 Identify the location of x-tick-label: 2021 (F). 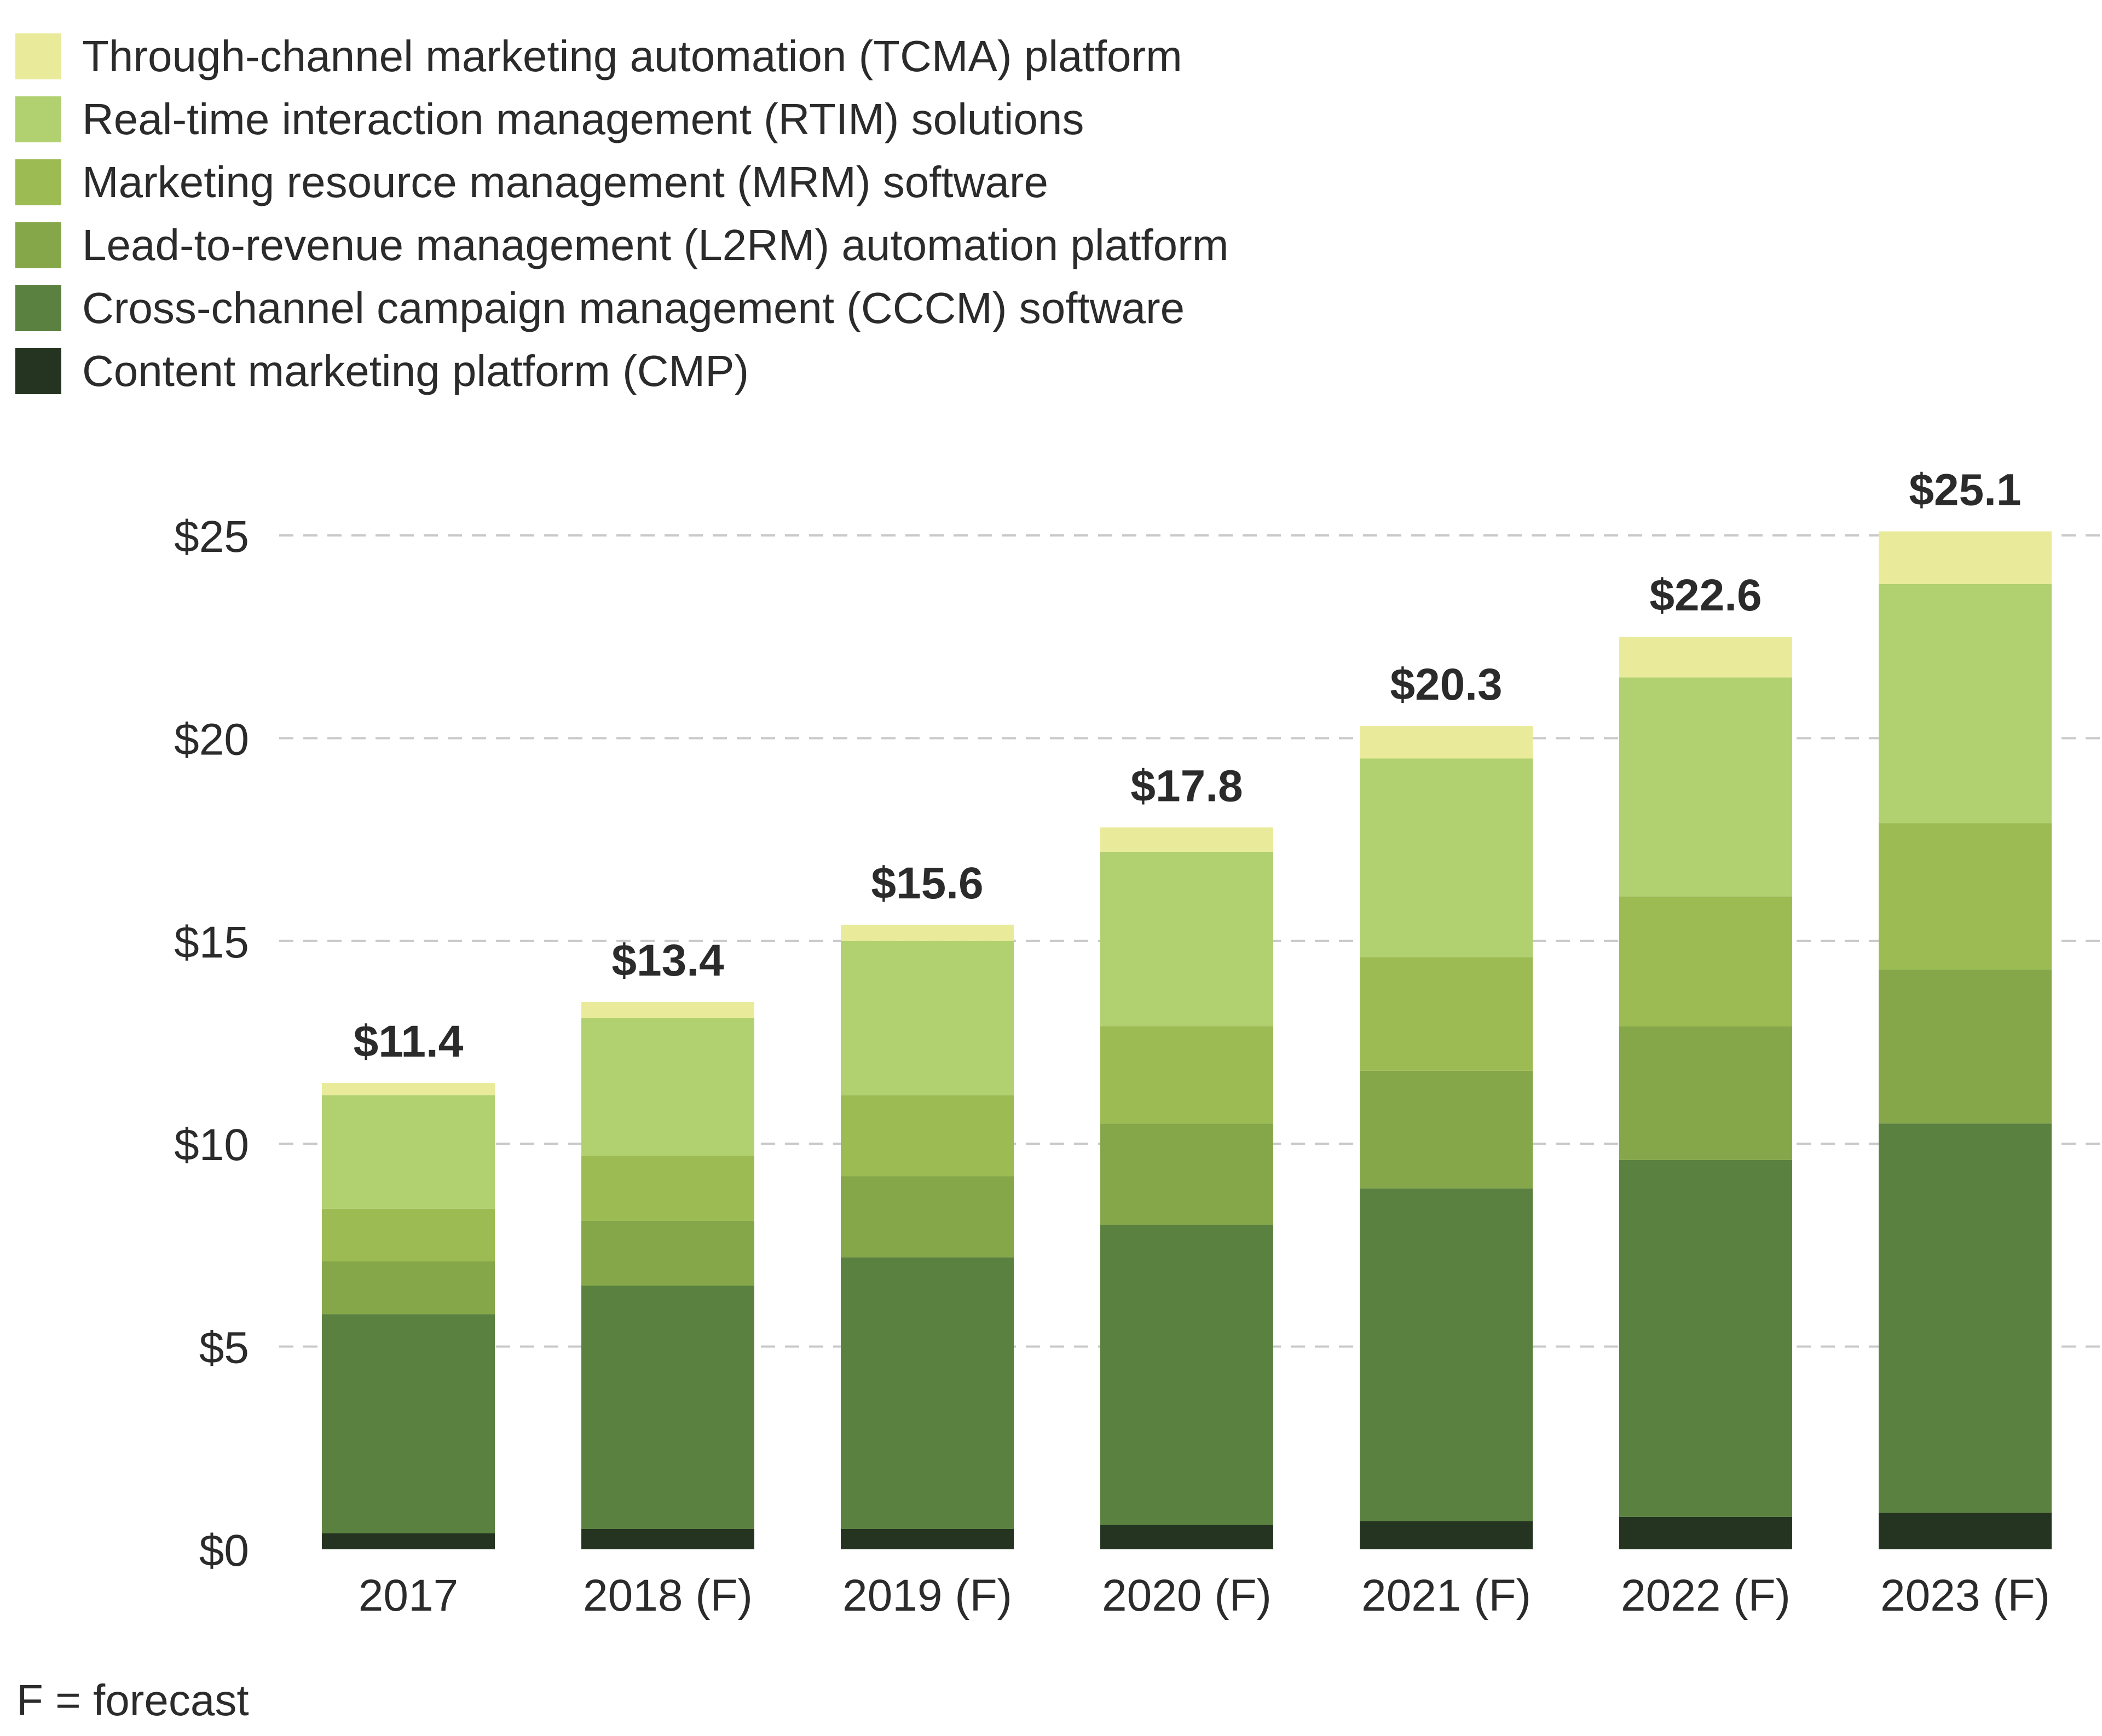
(1446, 1595).